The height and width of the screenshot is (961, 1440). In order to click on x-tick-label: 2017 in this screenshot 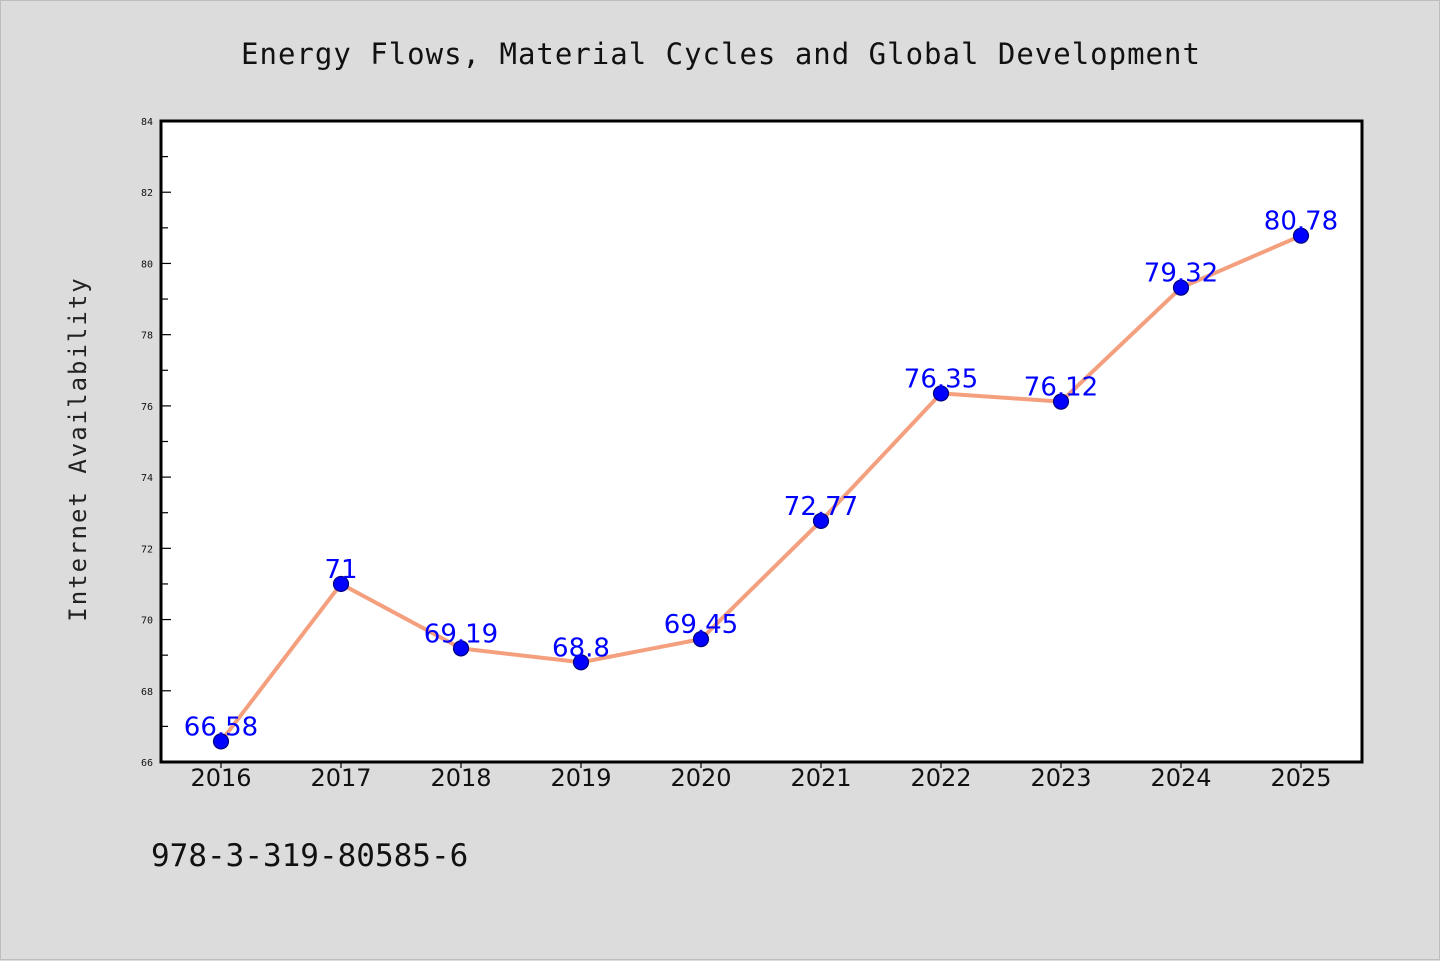, I will do `click(340, 778)`.